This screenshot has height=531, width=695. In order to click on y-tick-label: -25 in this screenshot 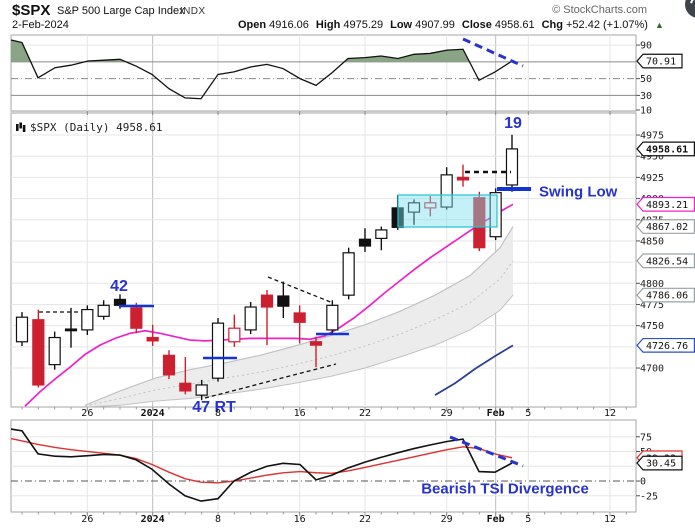, I will do `click(649, 496)`.